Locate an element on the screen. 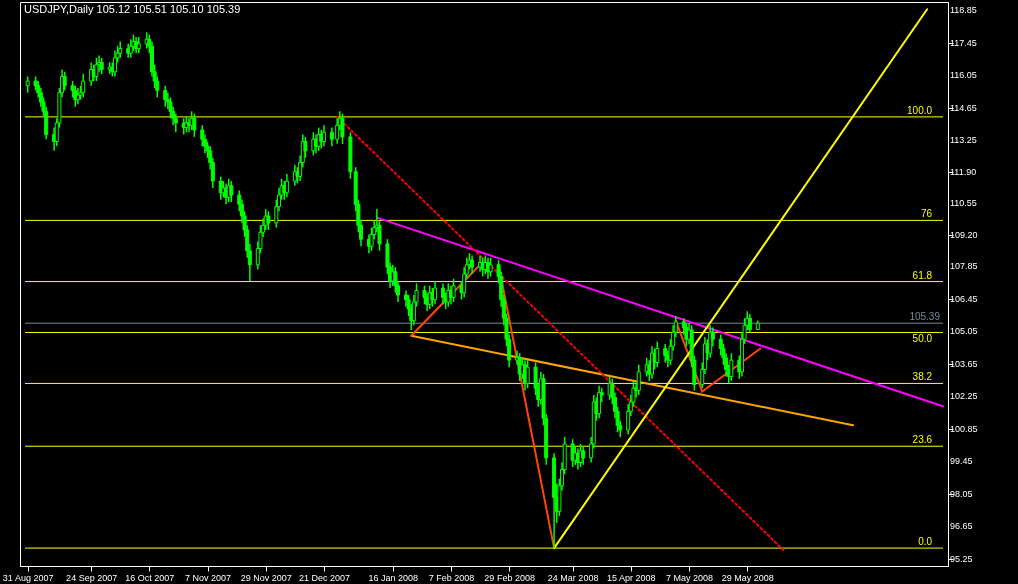 This screenshot has width=1018, height=584. y-tick-label: 98.05 is located at coordinates (961, 493).